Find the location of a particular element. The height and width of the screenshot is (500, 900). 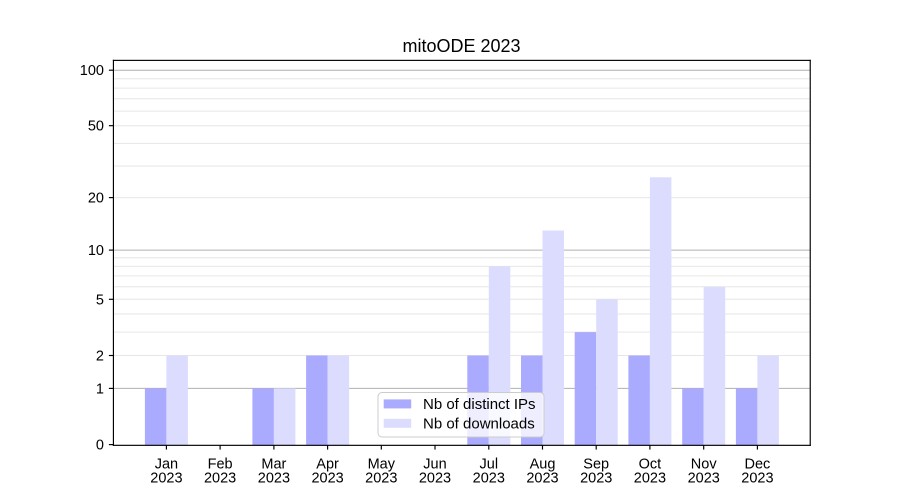

svg-text: mitoODE 2023 is located at coordinates (461, 46).